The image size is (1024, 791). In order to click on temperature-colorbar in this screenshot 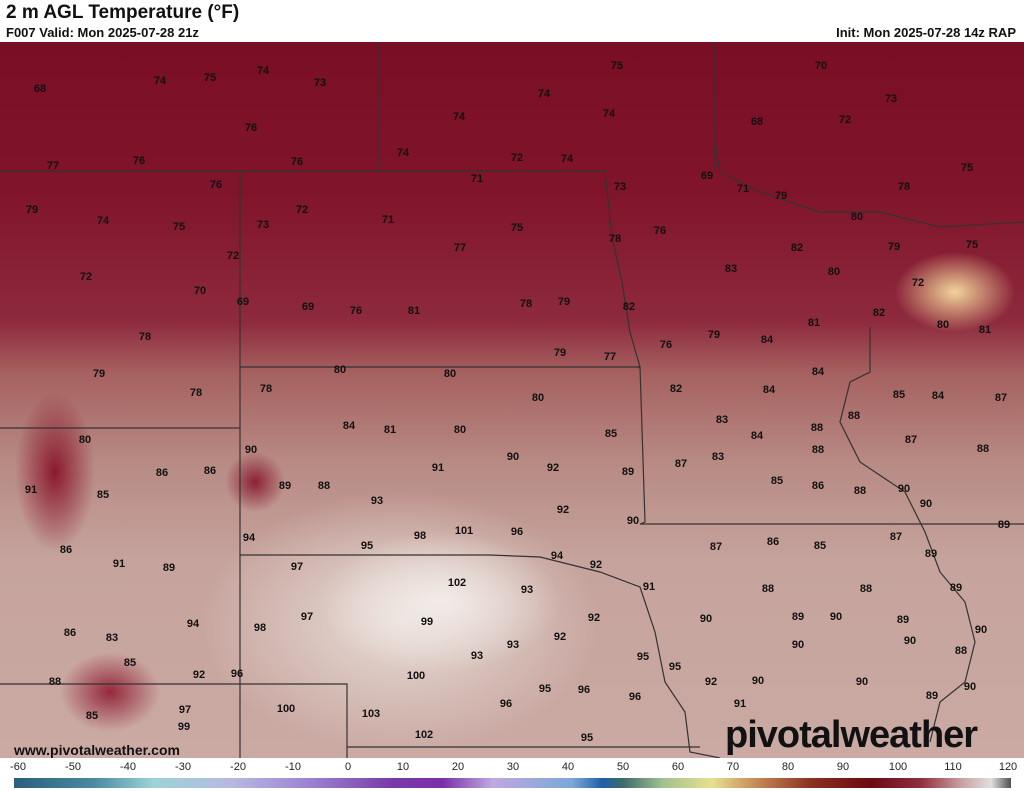, I will do `click(512, 783)`.